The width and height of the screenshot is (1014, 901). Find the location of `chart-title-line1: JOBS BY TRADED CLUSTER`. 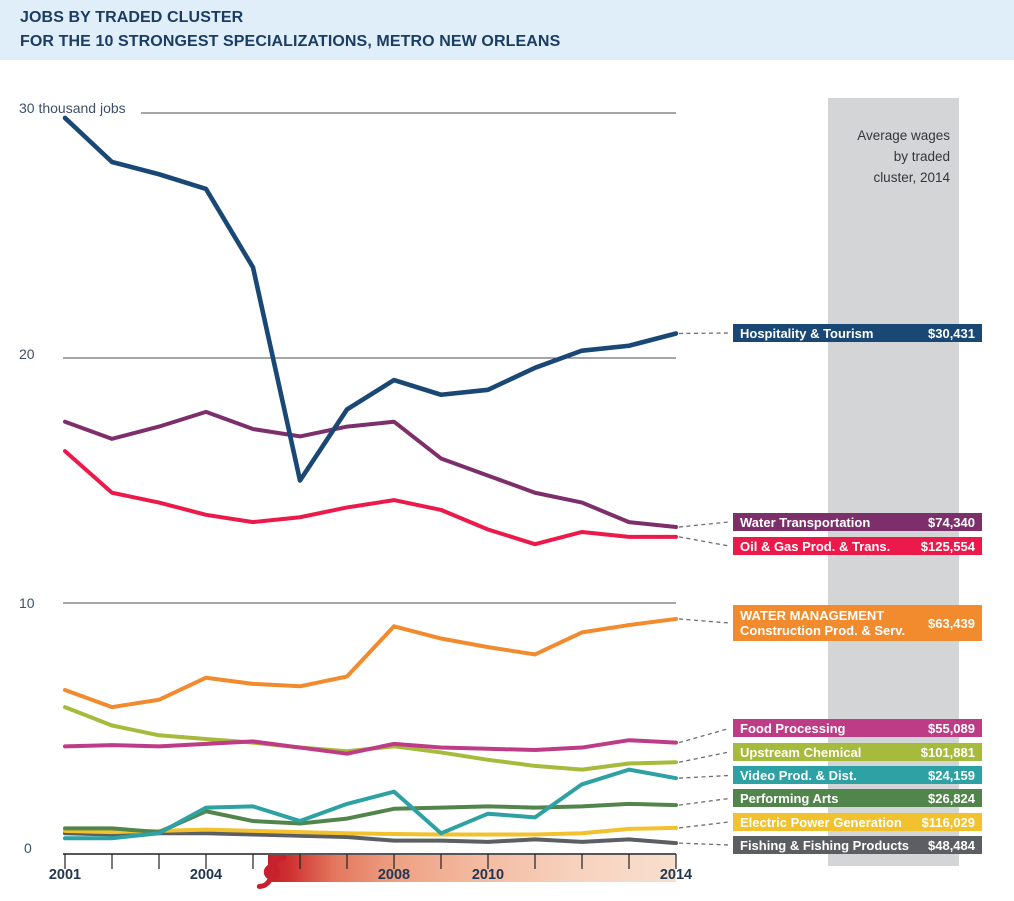

chart-title-line1: JOBS BY TRADED CLUSTER is located at coordinates (132, 17).